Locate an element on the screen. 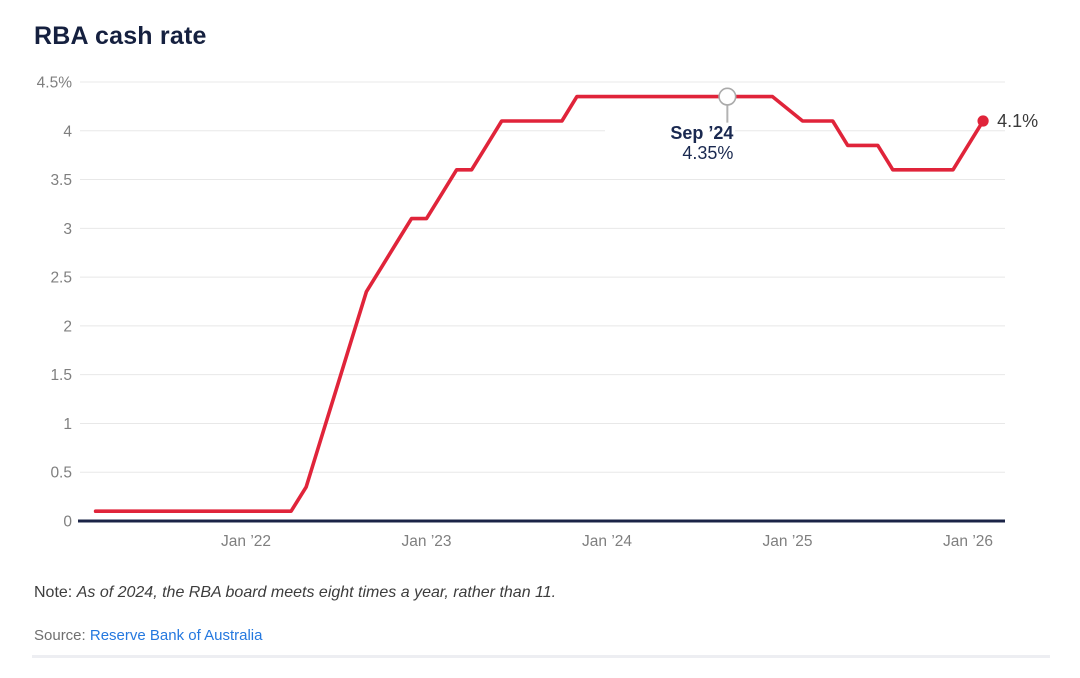 This screenshot has height=678, width=1080. note-prefix: Note: is located at coordinates (53, 592).